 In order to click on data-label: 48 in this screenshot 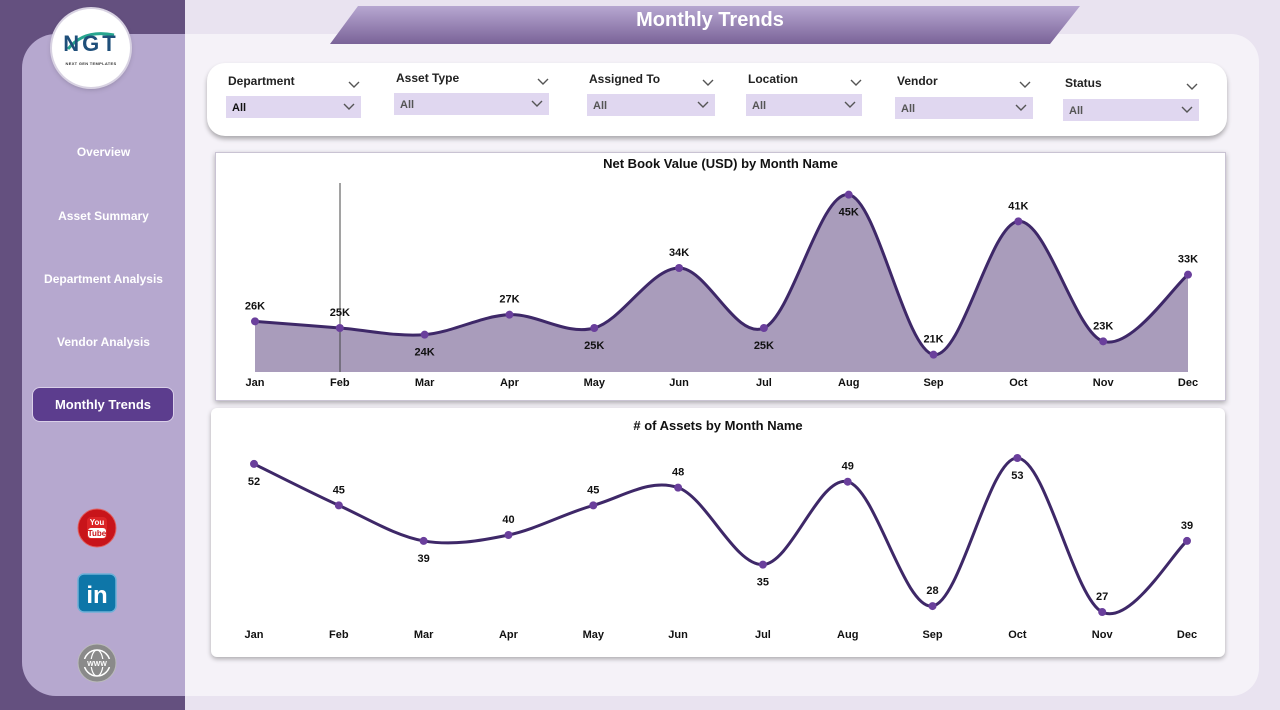, I will do `click(678, 473)`.